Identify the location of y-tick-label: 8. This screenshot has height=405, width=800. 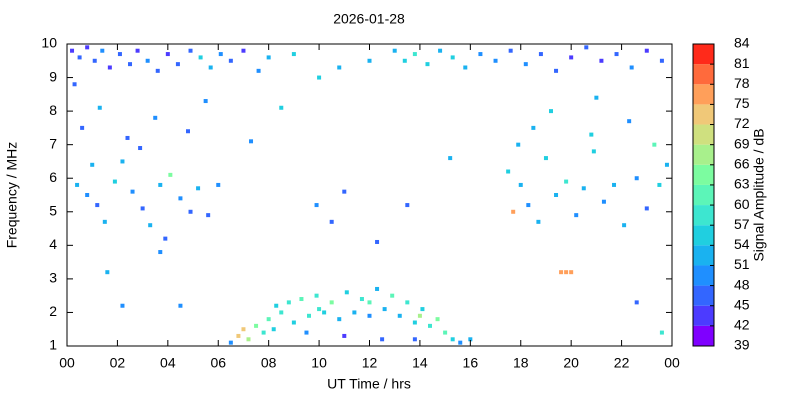
(53, 110).